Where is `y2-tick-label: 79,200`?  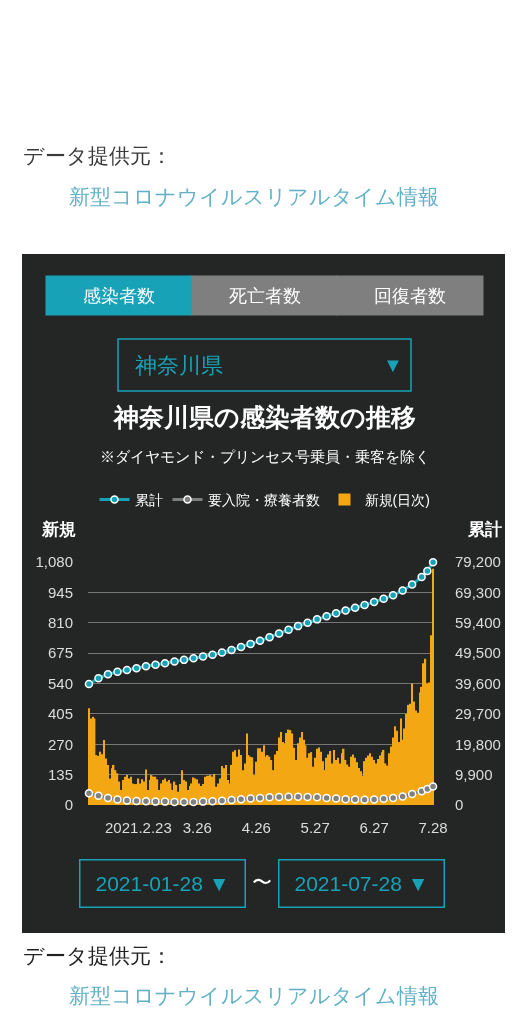
y2-tick-label: 79,200 is located at coordinates (478, 562).